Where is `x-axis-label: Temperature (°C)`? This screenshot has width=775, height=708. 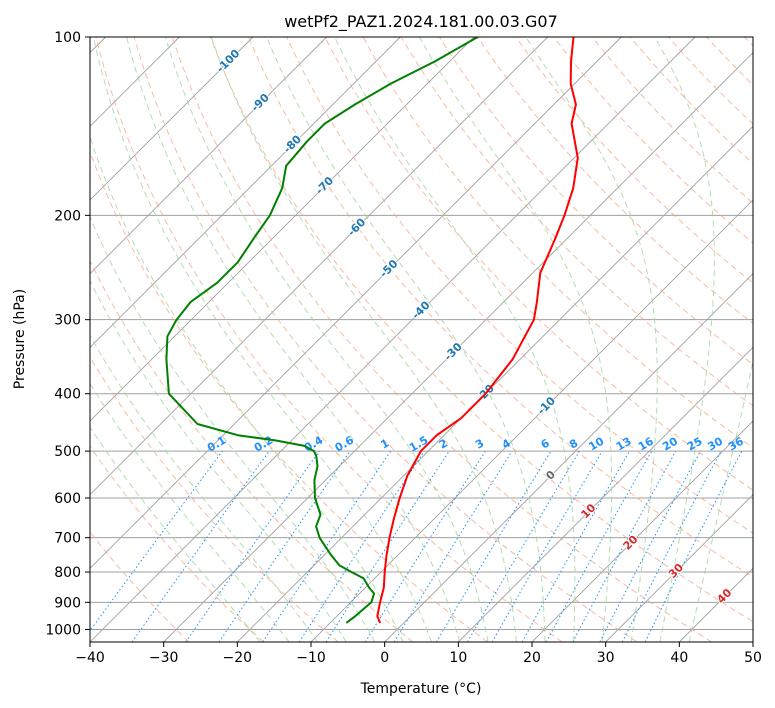 x-axis-label: Temperature (°C) is located at coordinates (421, 689).